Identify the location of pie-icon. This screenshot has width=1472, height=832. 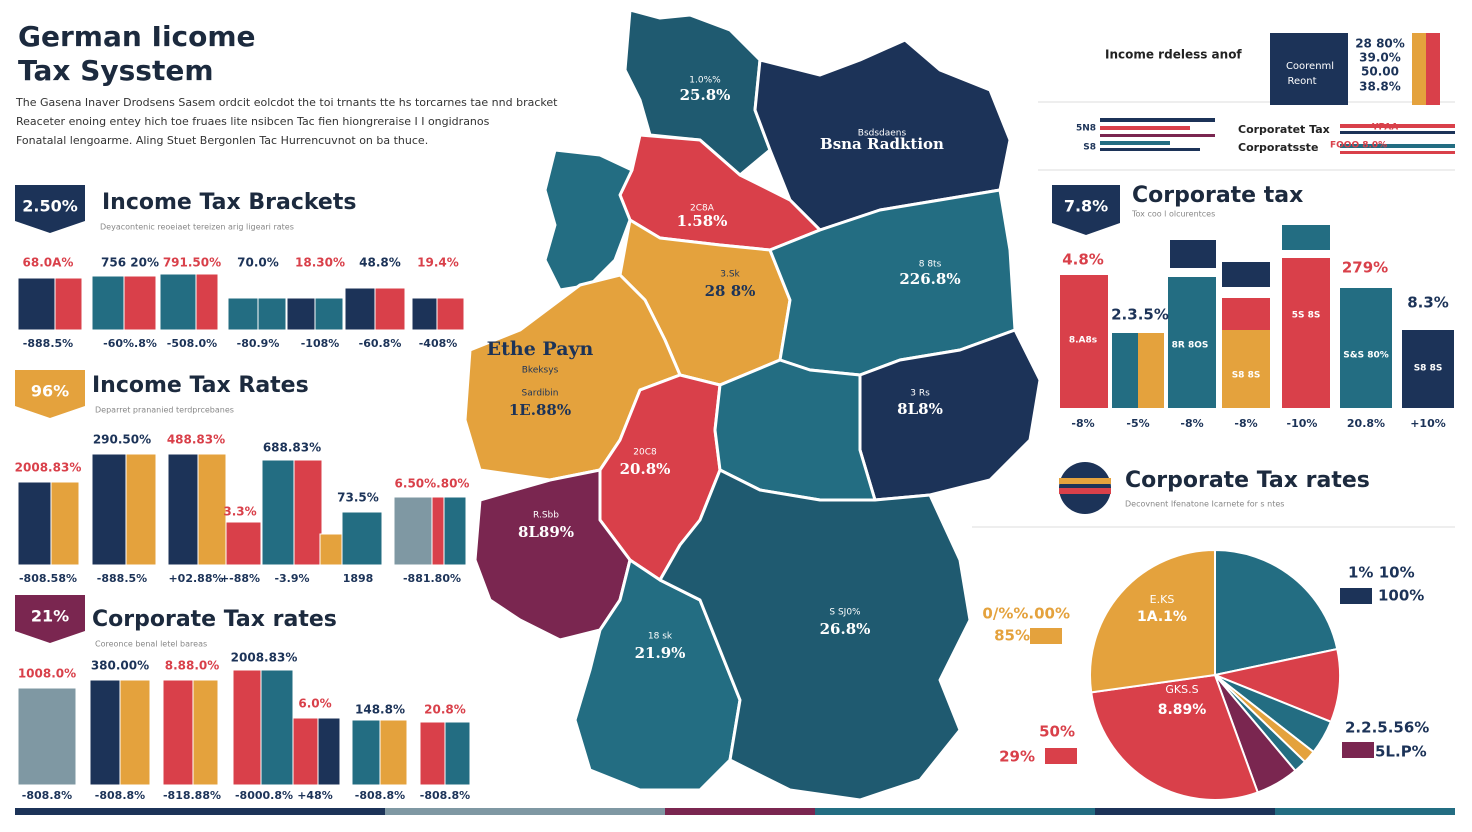
(1085, 481).